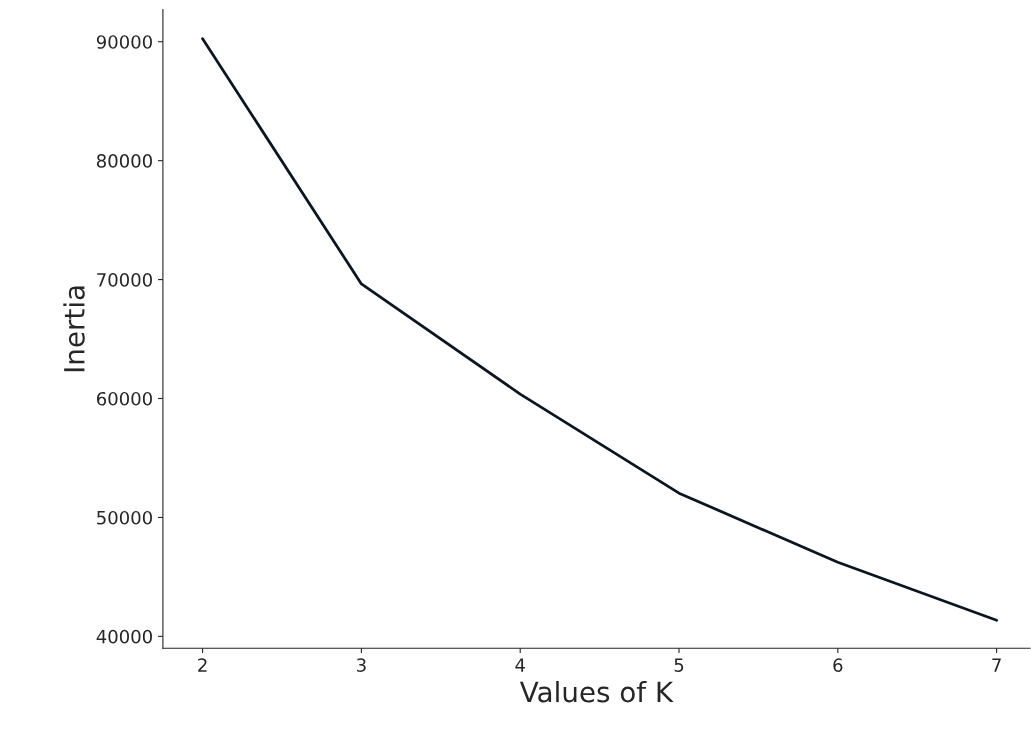 This screenshot has height=740, width=1031. I want to click on y-tick-label: 90000, so click(124, 42).